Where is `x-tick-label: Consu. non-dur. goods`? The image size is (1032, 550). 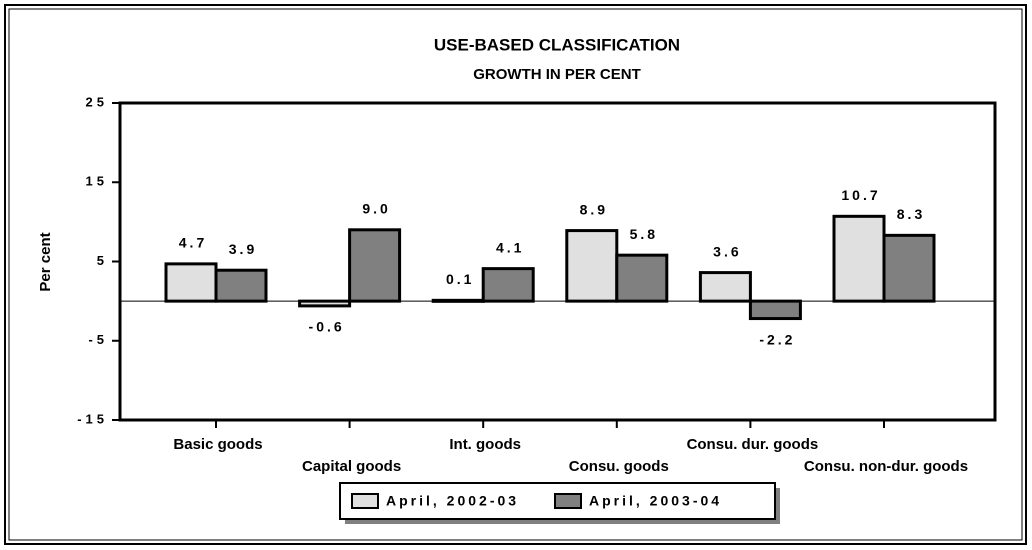 x-tick-label: Consu. non-dur. goods is located at coordinates (886, 466).